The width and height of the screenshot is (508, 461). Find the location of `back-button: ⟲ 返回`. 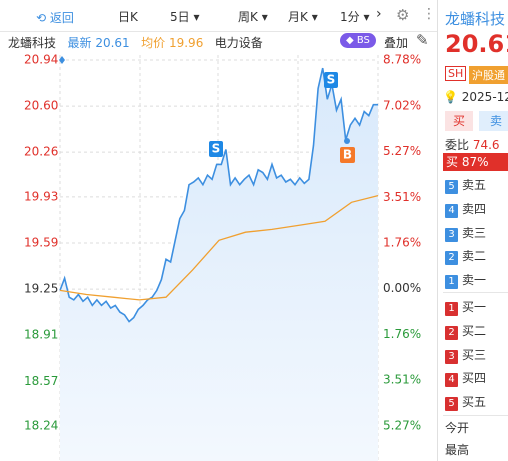

back-button: ⟲ 返回 is located at coordinates (55, 18).